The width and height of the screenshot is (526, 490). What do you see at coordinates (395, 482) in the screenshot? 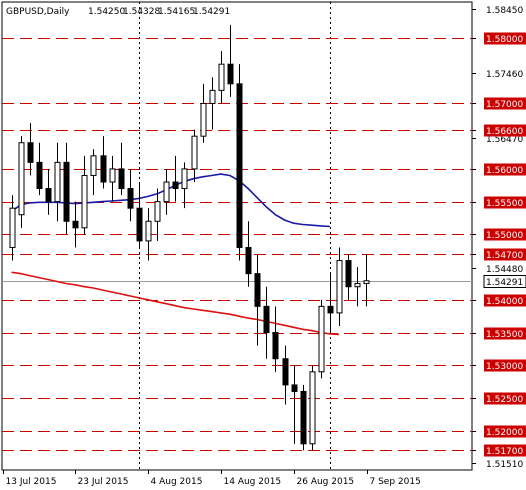
I see `x-axis-tick-label: 7 Sep 2015` at bounding box center [395, 482].